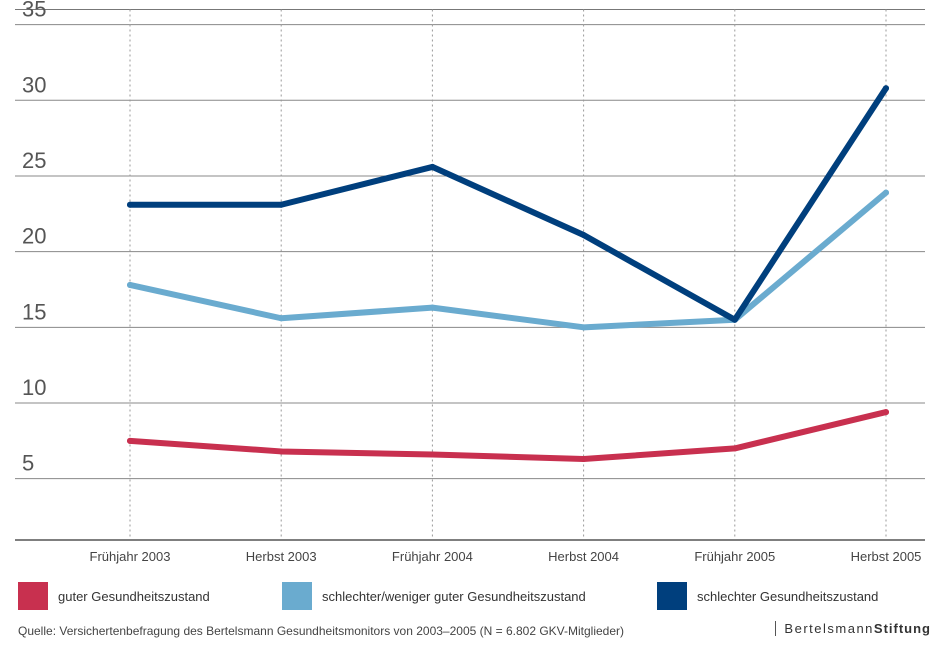 This screenshot has width=941, height=645. I want to click on y-tick-label: 20, so click(34, 236).